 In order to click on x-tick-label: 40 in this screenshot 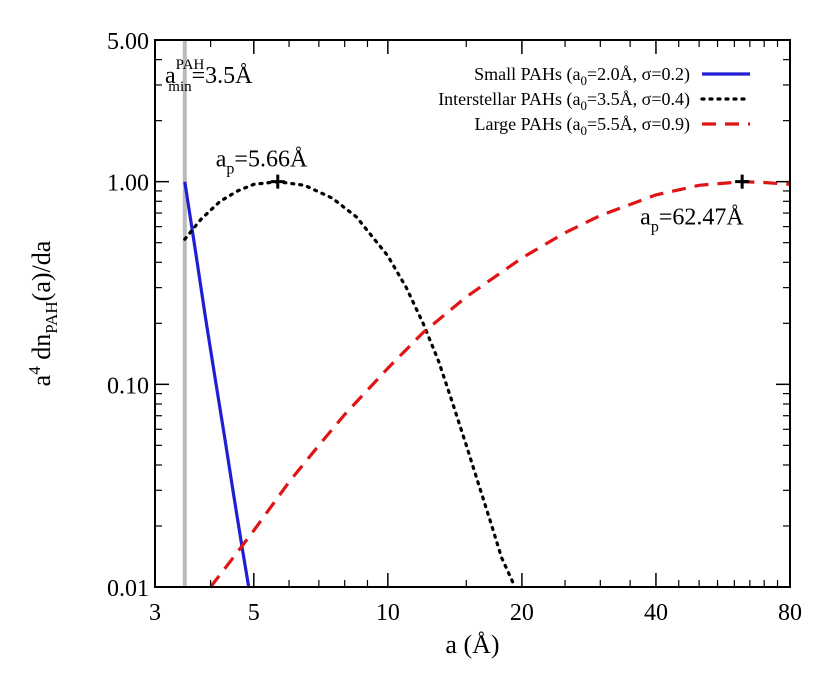, I will do `click(656, 613)`.